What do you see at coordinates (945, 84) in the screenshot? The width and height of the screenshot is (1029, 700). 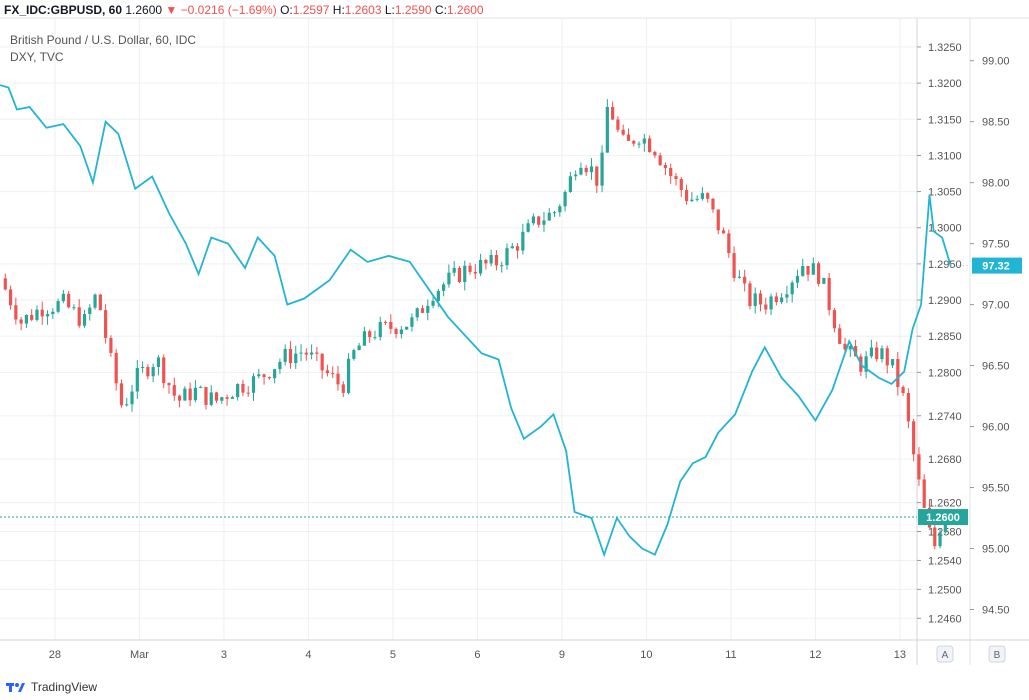 I see `price-tick-label: 1.3200` at bounding box center [945, 84].